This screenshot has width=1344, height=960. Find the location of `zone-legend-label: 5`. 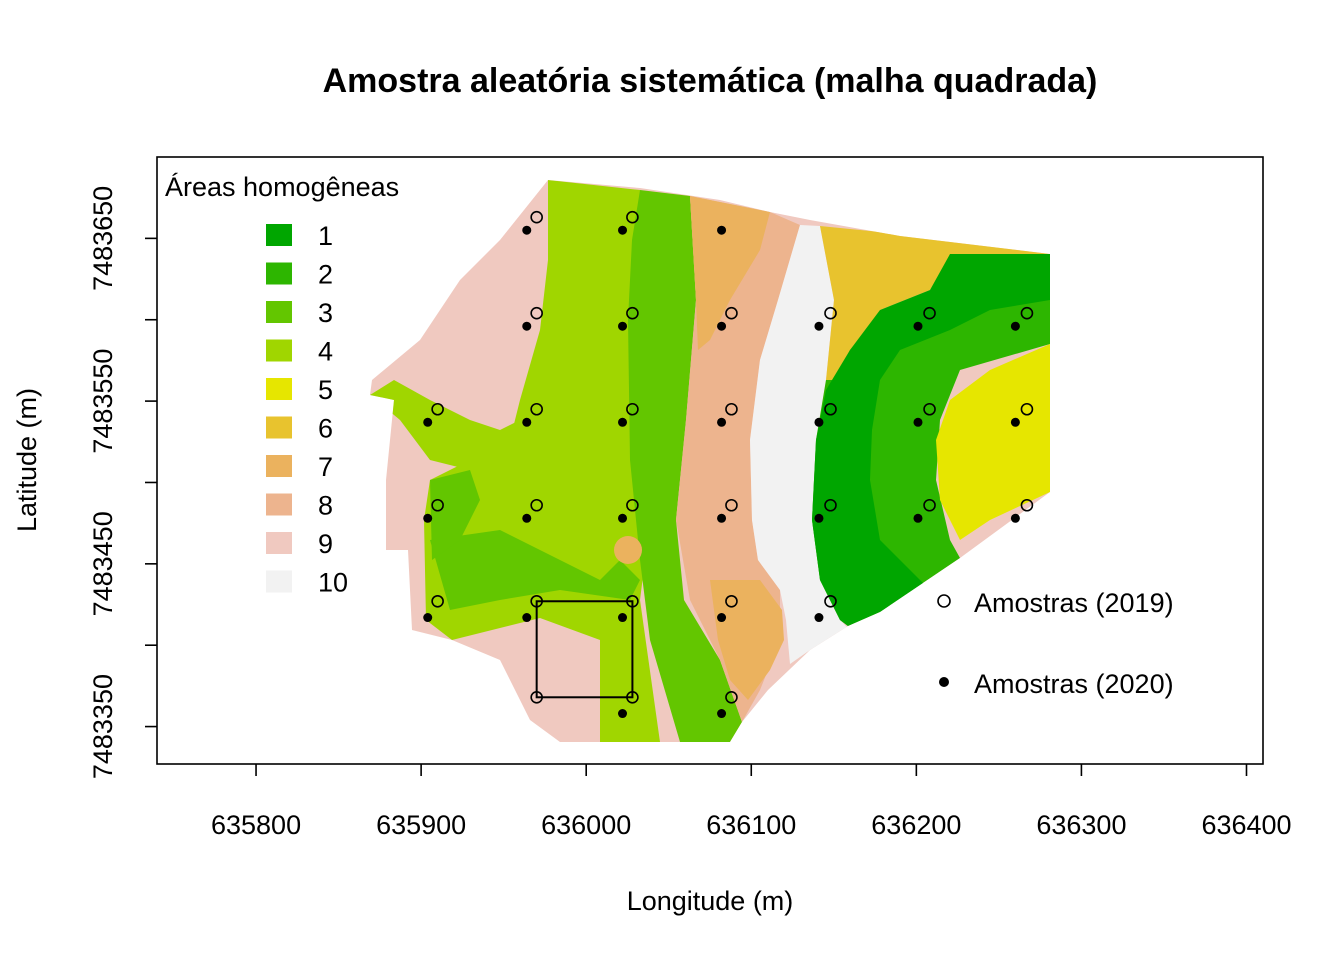

zone-legend-label: 5 is located at coordinates (325, 390).